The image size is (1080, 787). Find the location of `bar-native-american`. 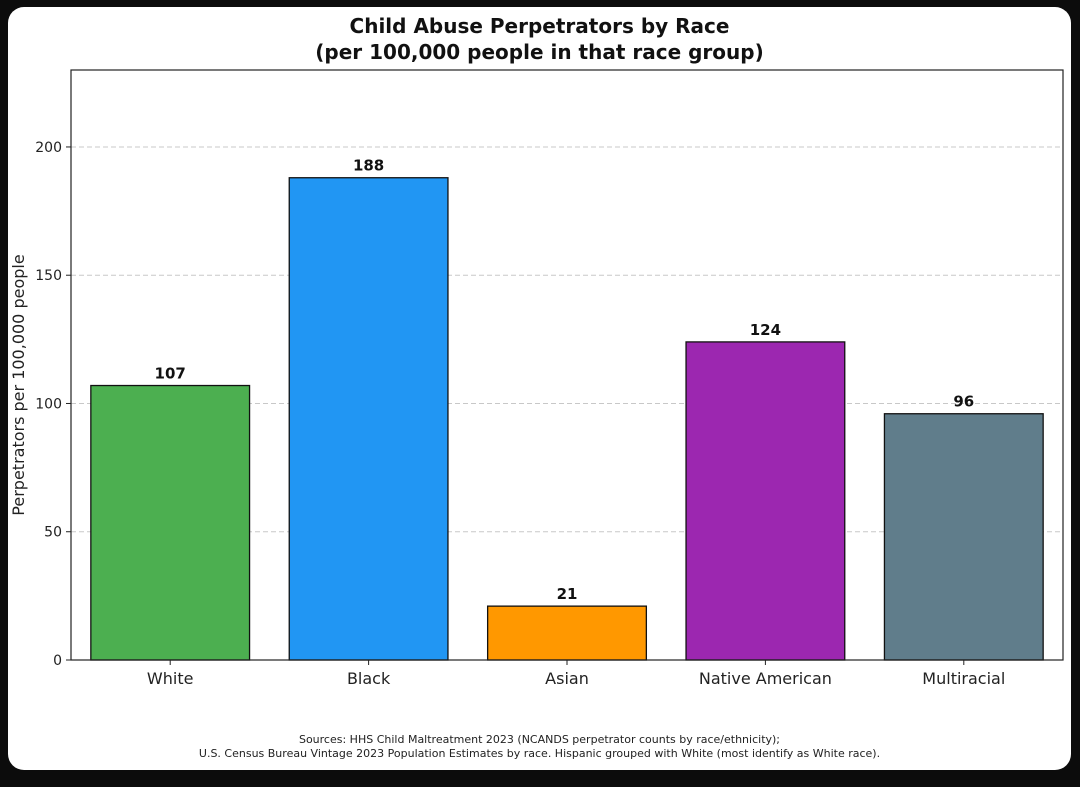

bar-native-american is located at coordinates (765, 501).